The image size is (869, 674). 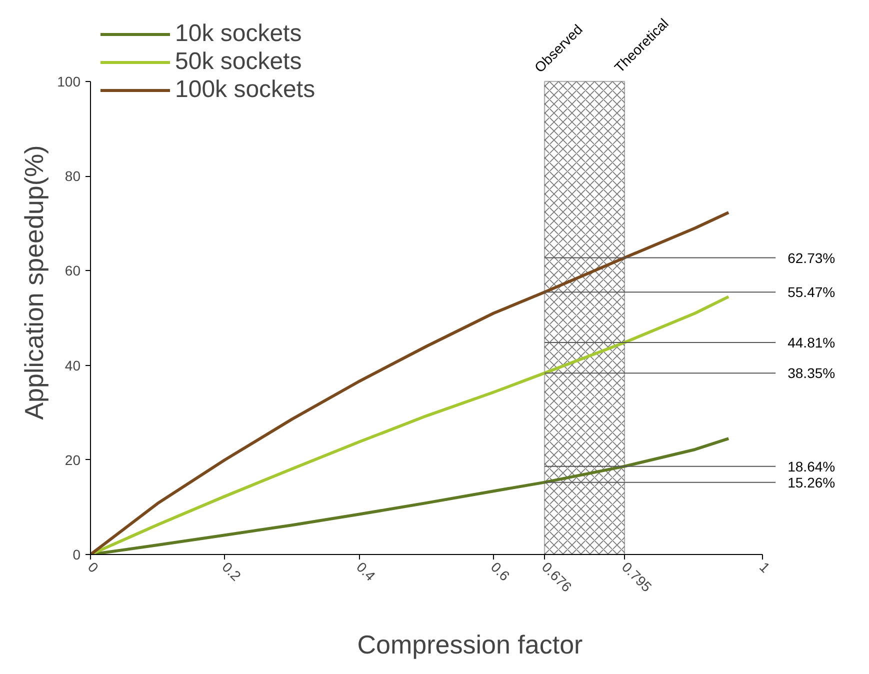 I want to click on ref-line-label: 38.35%, so click(x=812, y=373).